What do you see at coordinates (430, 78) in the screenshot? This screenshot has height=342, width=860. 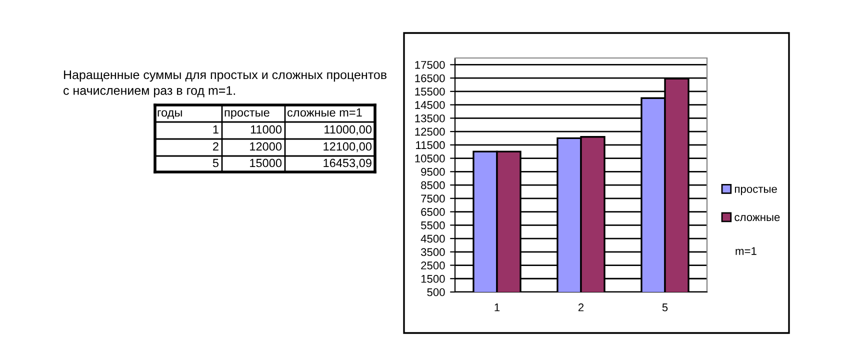 I see `y-tick-label: 16500` at bounding box center [430, 78].